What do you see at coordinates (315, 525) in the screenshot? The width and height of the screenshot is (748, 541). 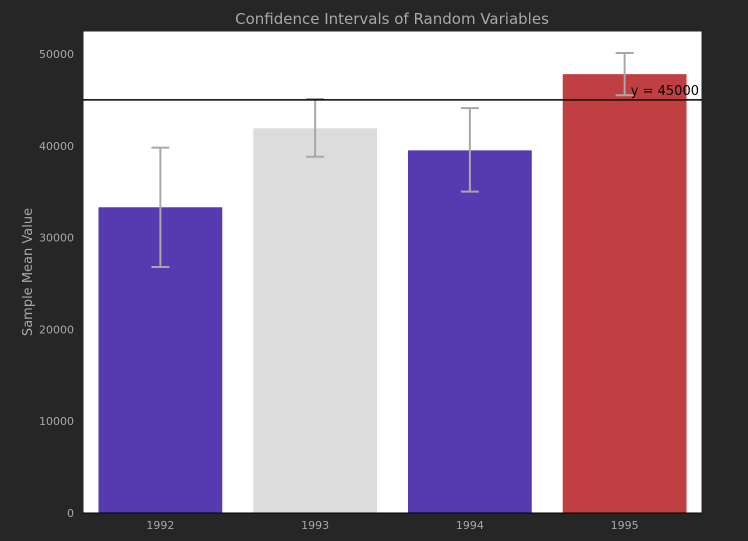 I see `x-tick-label: 1993` at bounding box center [315, 525].